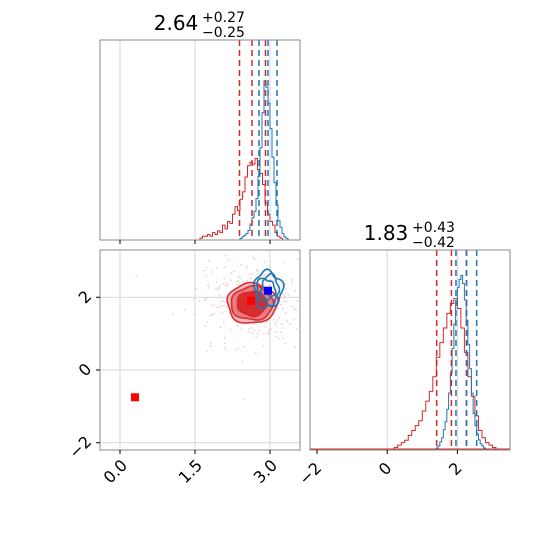  Describe the element at coordinates (176, 23) in the screenshot. I see `title-median: 2.64` at that location.